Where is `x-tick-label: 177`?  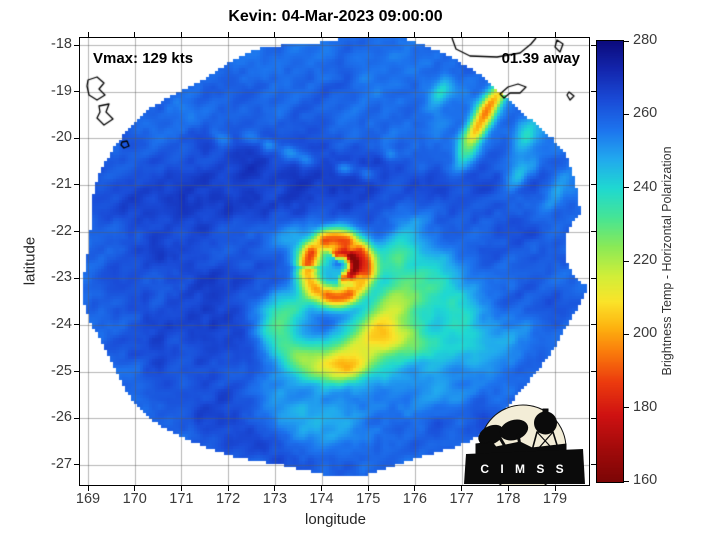
x-tick-label: 177 is located at coordinates (461, 499).